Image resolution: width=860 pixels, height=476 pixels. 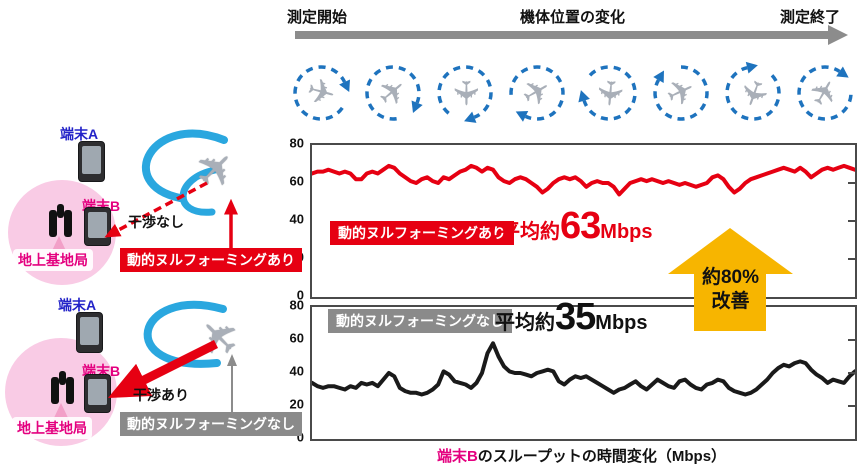 What do you see at coordinates (77, 305) in the screenshot?
I see `terminal-a-label-bottom: 端末A` at bounding box center [77, 305].